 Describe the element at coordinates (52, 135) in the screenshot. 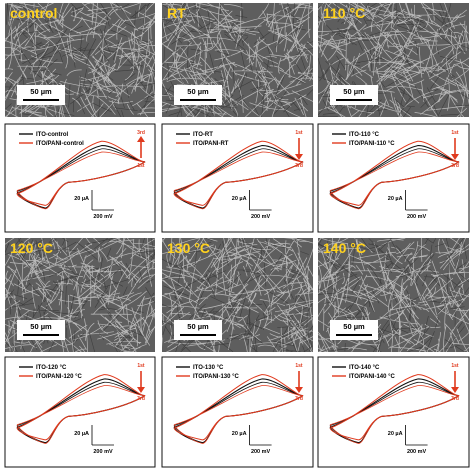

I see `legend-label-ito: ITO-control` at that location.